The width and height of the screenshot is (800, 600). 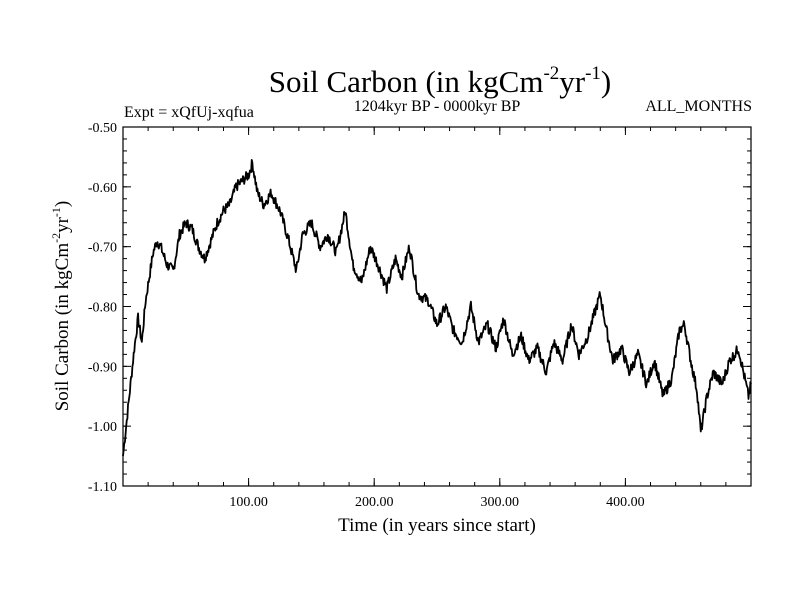 What do you see at coordinates (62, 327) in the screenshot?
I see `y-axis-label-main: Soil Carbon (in kgCm` at bounding box center [62, 327].